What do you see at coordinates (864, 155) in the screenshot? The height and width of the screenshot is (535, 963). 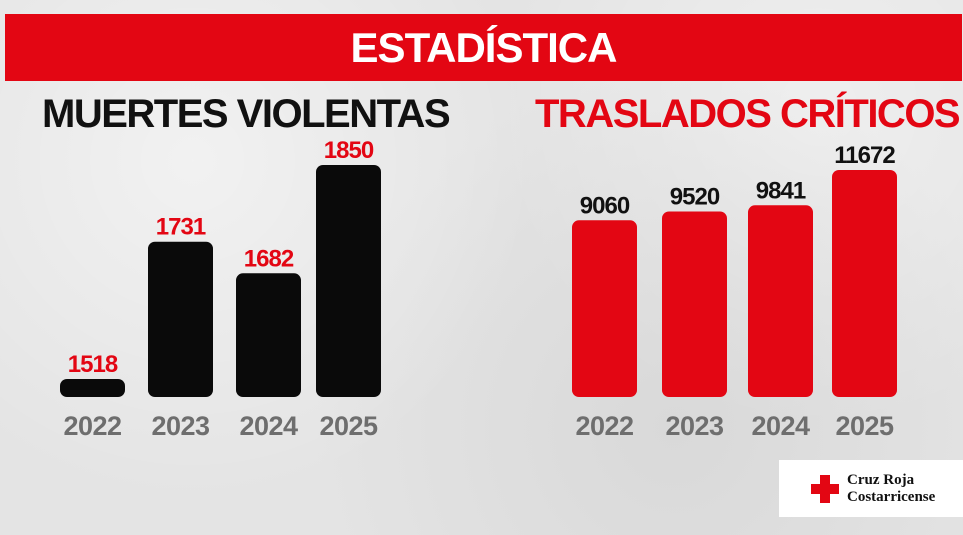 I see `value-label-2025: 11672` at bounding box center [864, 155].